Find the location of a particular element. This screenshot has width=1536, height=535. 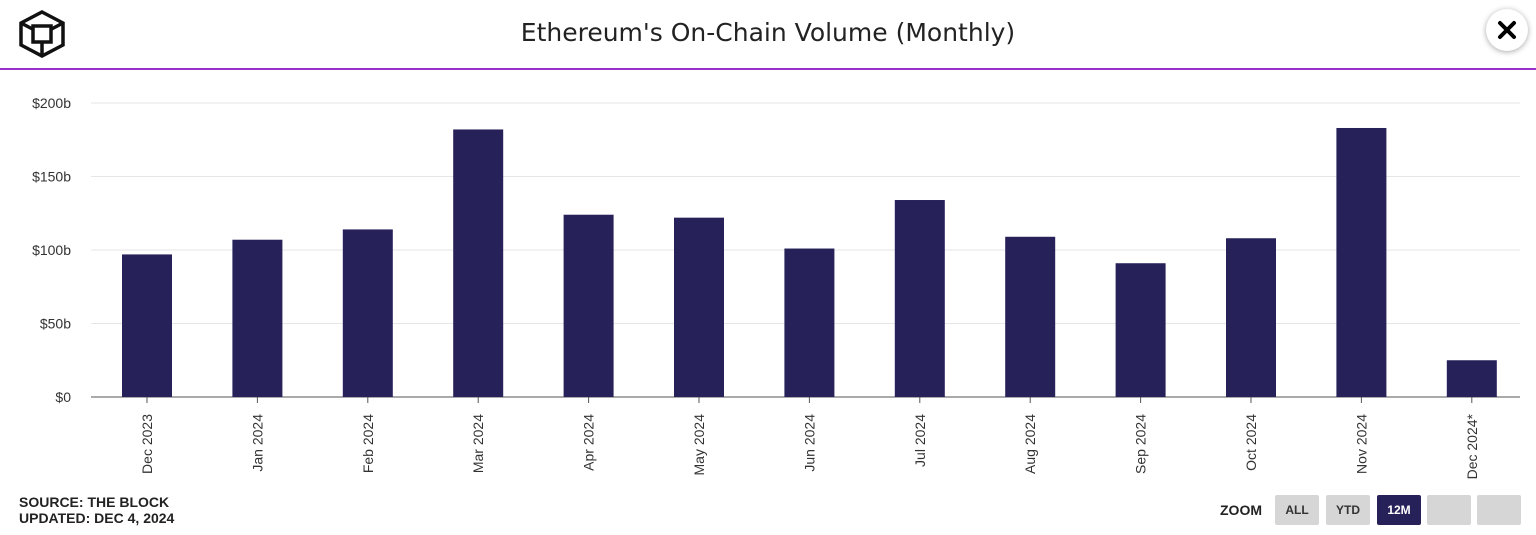

x-tick-label: Apr 2024 is located at coordinates (589, 442).